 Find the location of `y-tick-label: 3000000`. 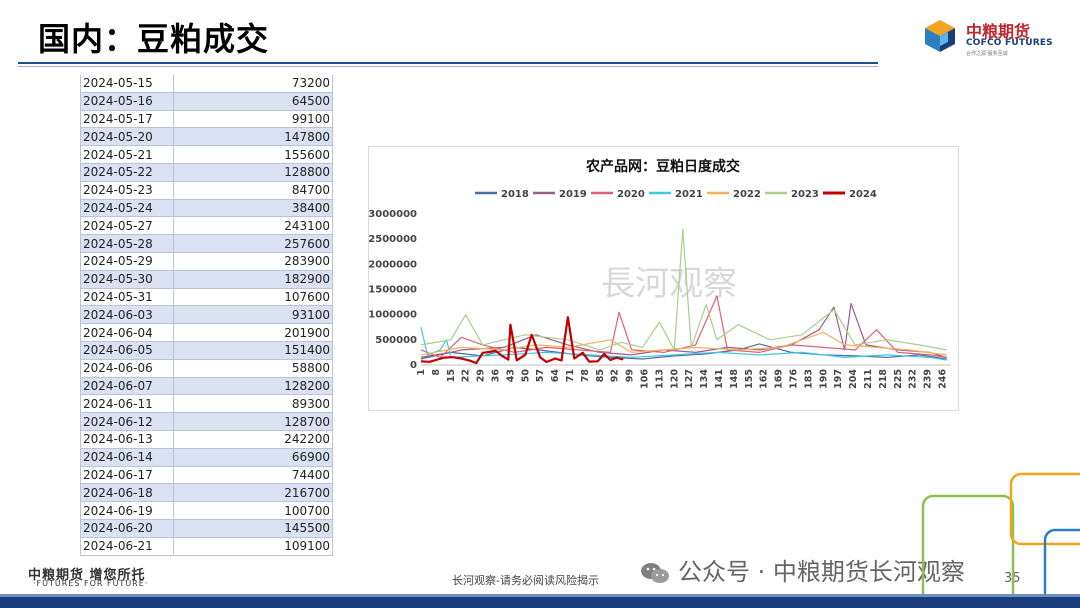

y-tick-label: 3000000 is located at coordinates (393, 214).